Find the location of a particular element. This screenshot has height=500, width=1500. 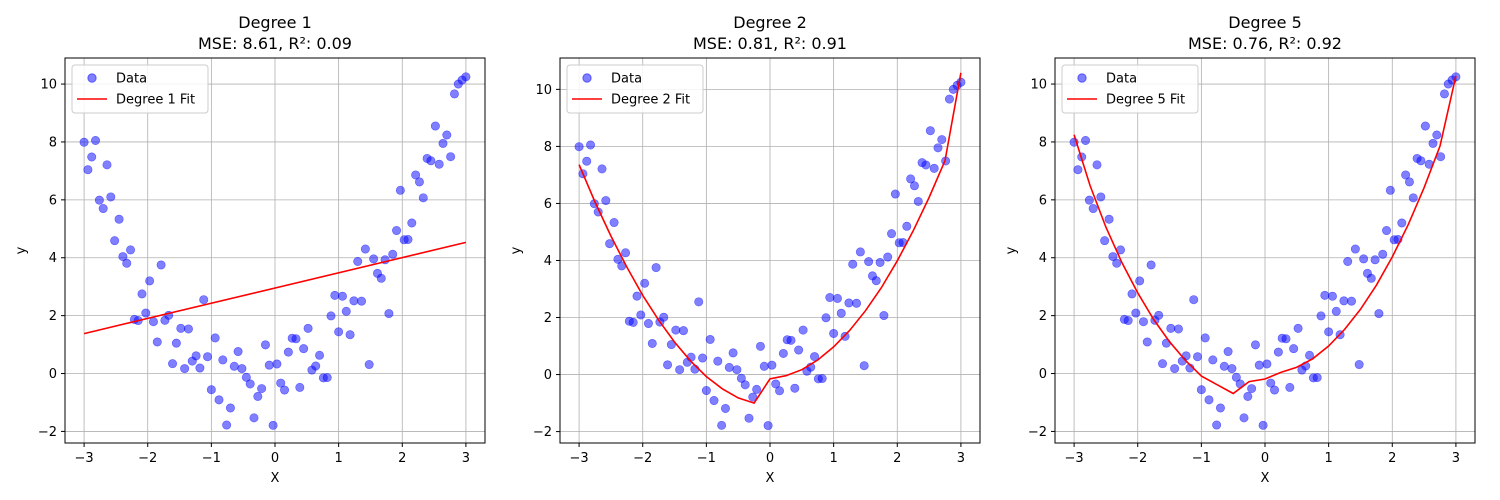

x-axis-label: X is located at coordinates (770, 478).